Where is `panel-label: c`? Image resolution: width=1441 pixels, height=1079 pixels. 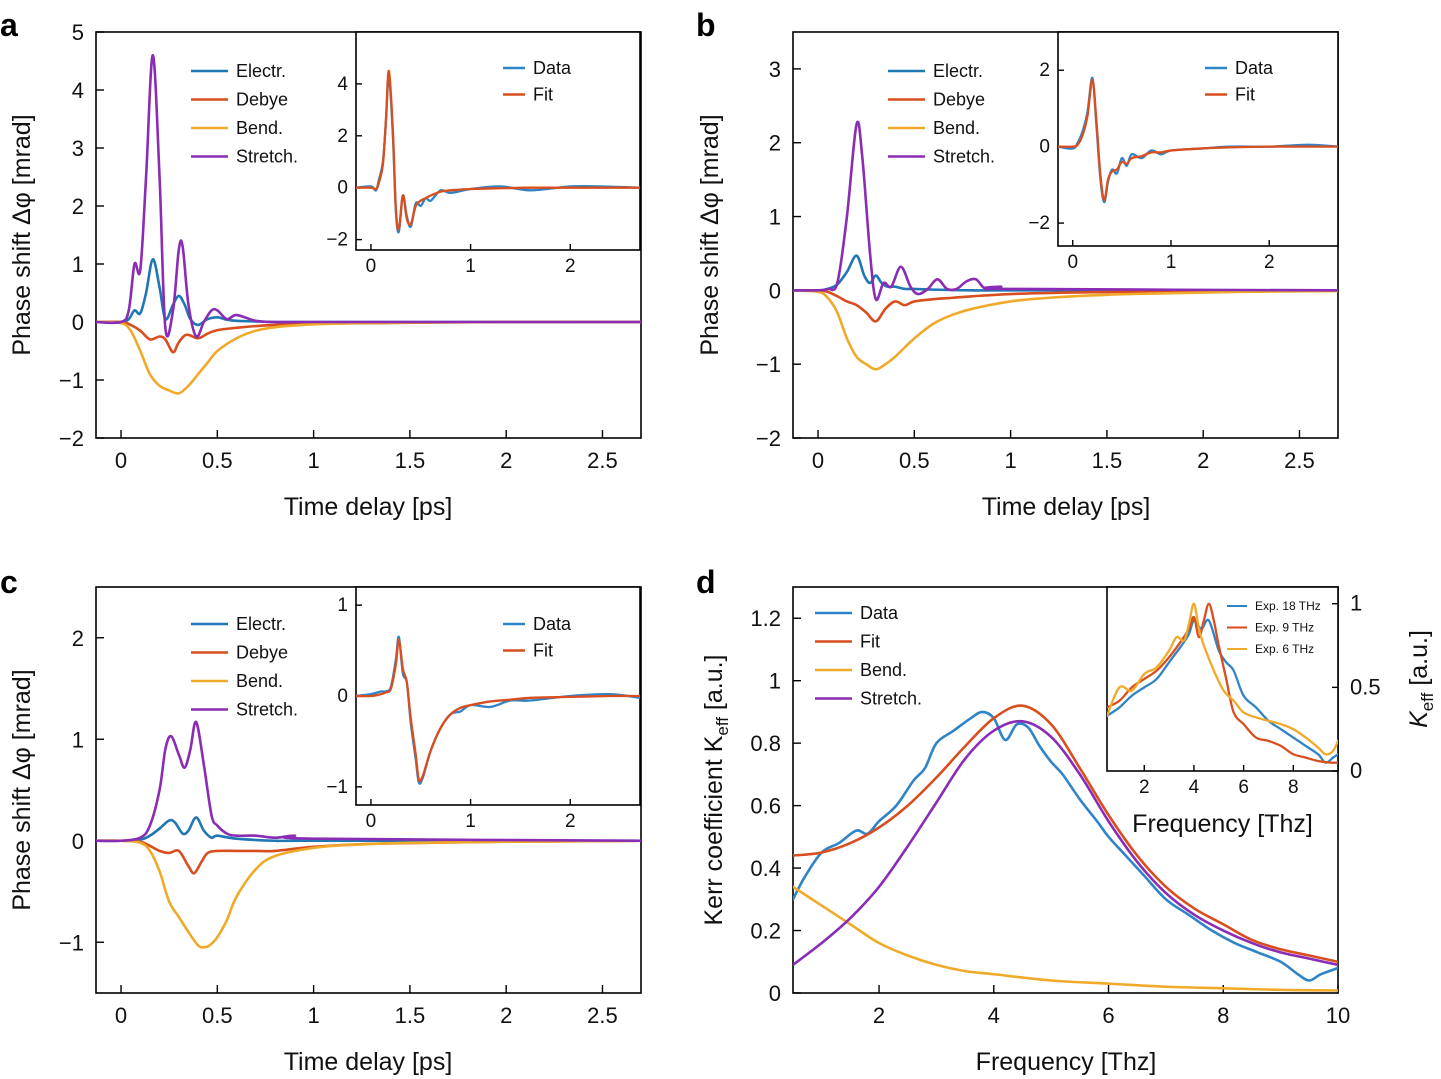 panel-label: c is located at coordinates (9, 582).